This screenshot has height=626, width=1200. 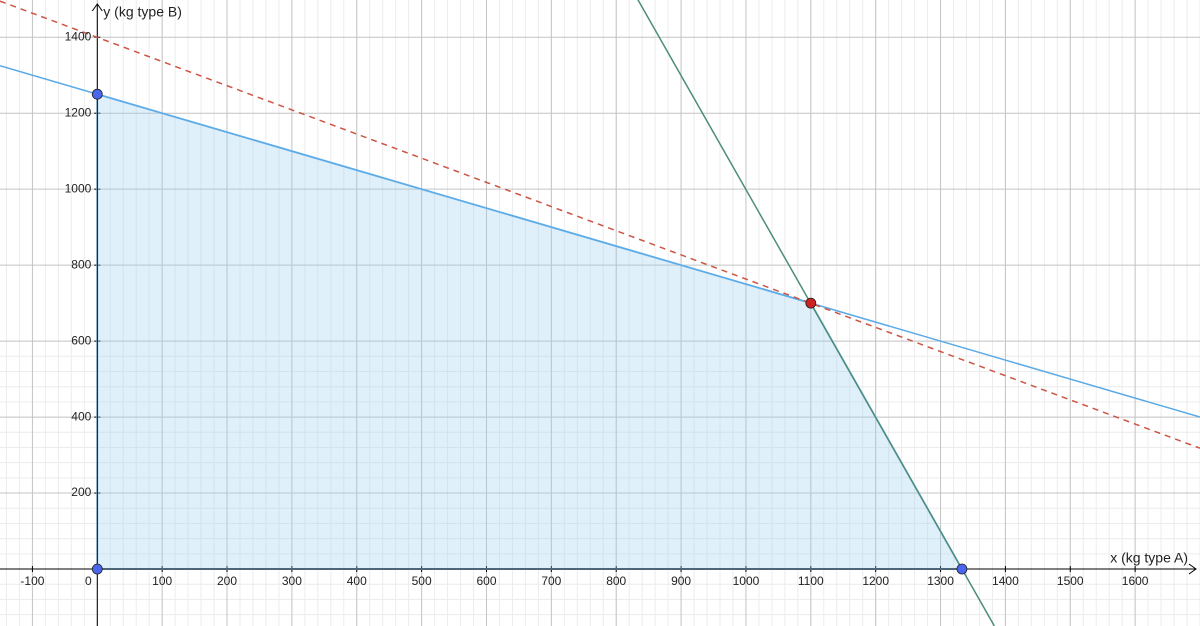 I want to click on x-tick-label: 400, so click(x=357, y=581).